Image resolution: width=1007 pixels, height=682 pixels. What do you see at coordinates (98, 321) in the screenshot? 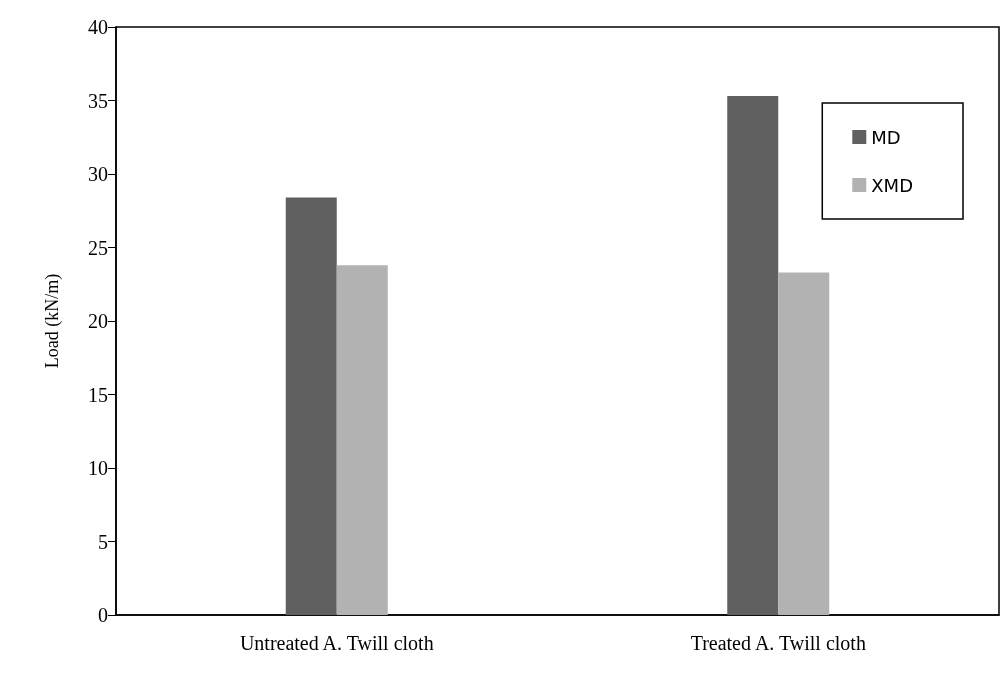
I see `y-tick-label: 20` at bounding box center [98, 321].